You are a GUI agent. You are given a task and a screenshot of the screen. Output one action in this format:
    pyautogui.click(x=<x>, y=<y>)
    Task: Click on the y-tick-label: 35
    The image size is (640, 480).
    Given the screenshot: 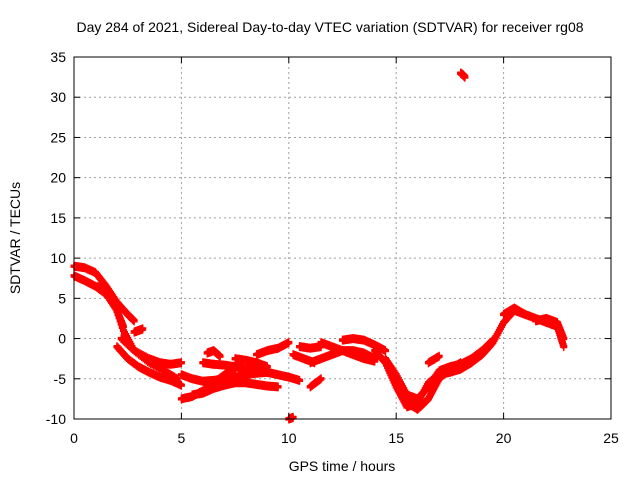 What is the action you would take?
    pyautogui.click(x=58, y=57)
    